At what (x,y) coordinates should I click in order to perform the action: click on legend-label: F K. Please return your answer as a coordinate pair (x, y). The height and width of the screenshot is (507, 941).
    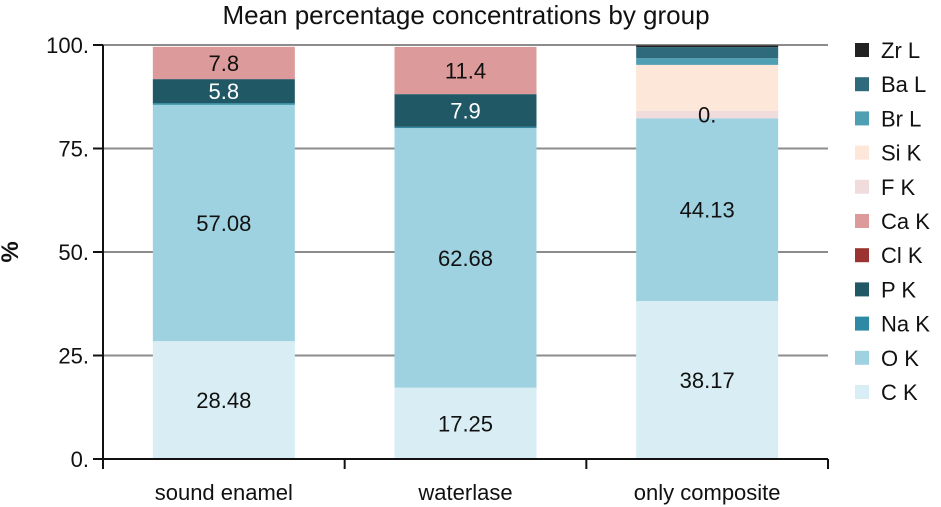
    Looking at the image, I should click on (898, 187).